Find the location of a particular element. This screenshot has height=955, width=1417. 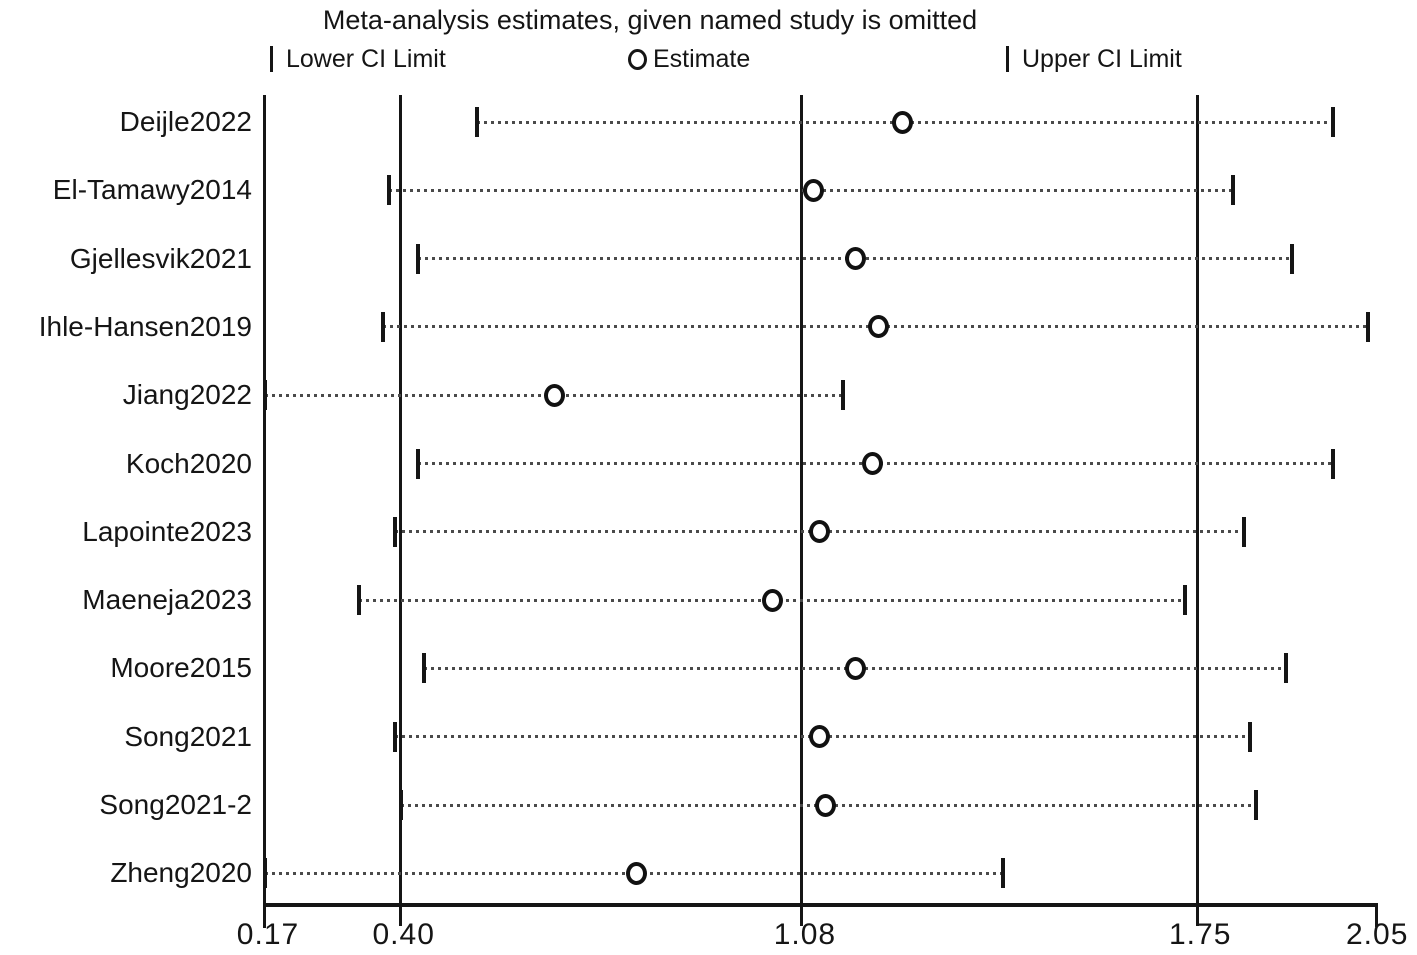

study-label: El-Tamawy2014 is located at coordinates (152, 190).